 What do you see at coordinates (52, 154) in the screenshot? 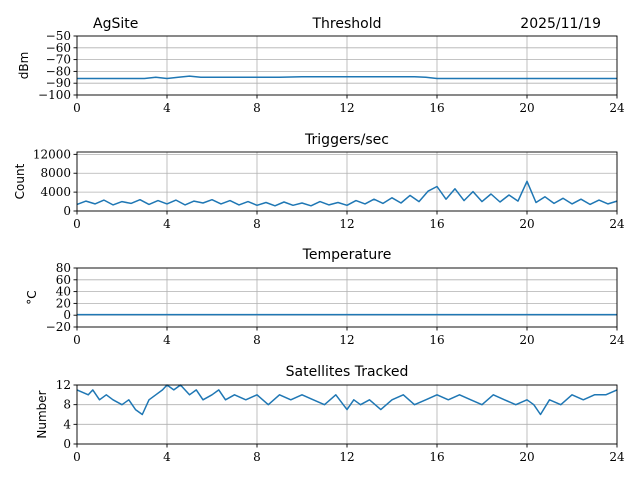
I see `y-tick-label: 12000` at bounding box center [52, 154].